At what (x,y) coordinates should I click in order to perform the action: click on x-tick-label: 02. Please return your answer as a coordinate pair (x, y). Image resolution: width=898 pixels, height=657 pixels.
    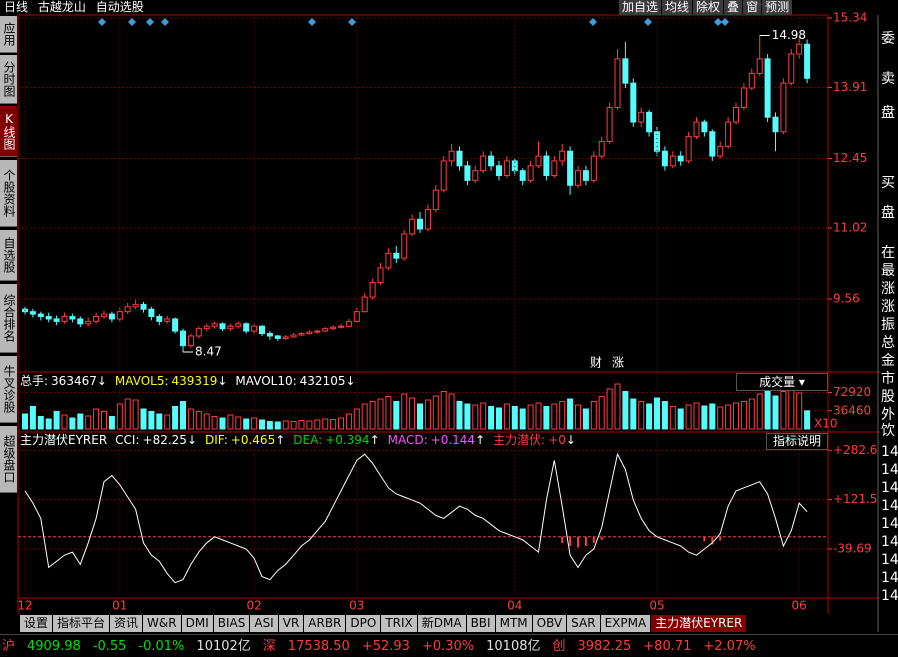
    Looking at the image, I should click on (253, 606).